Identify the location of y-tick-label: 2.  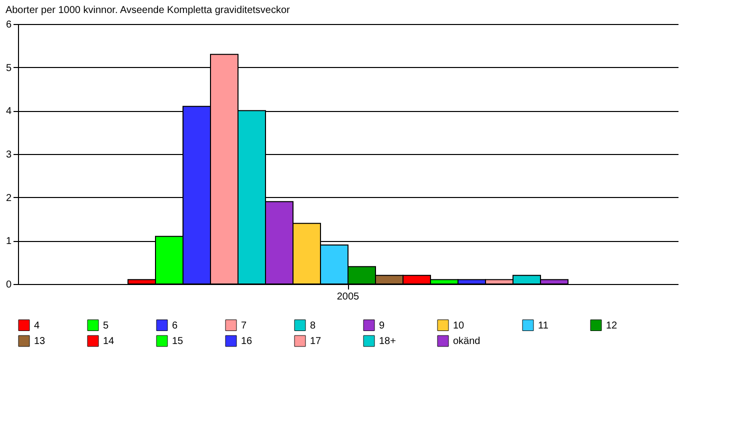
(9, 198).